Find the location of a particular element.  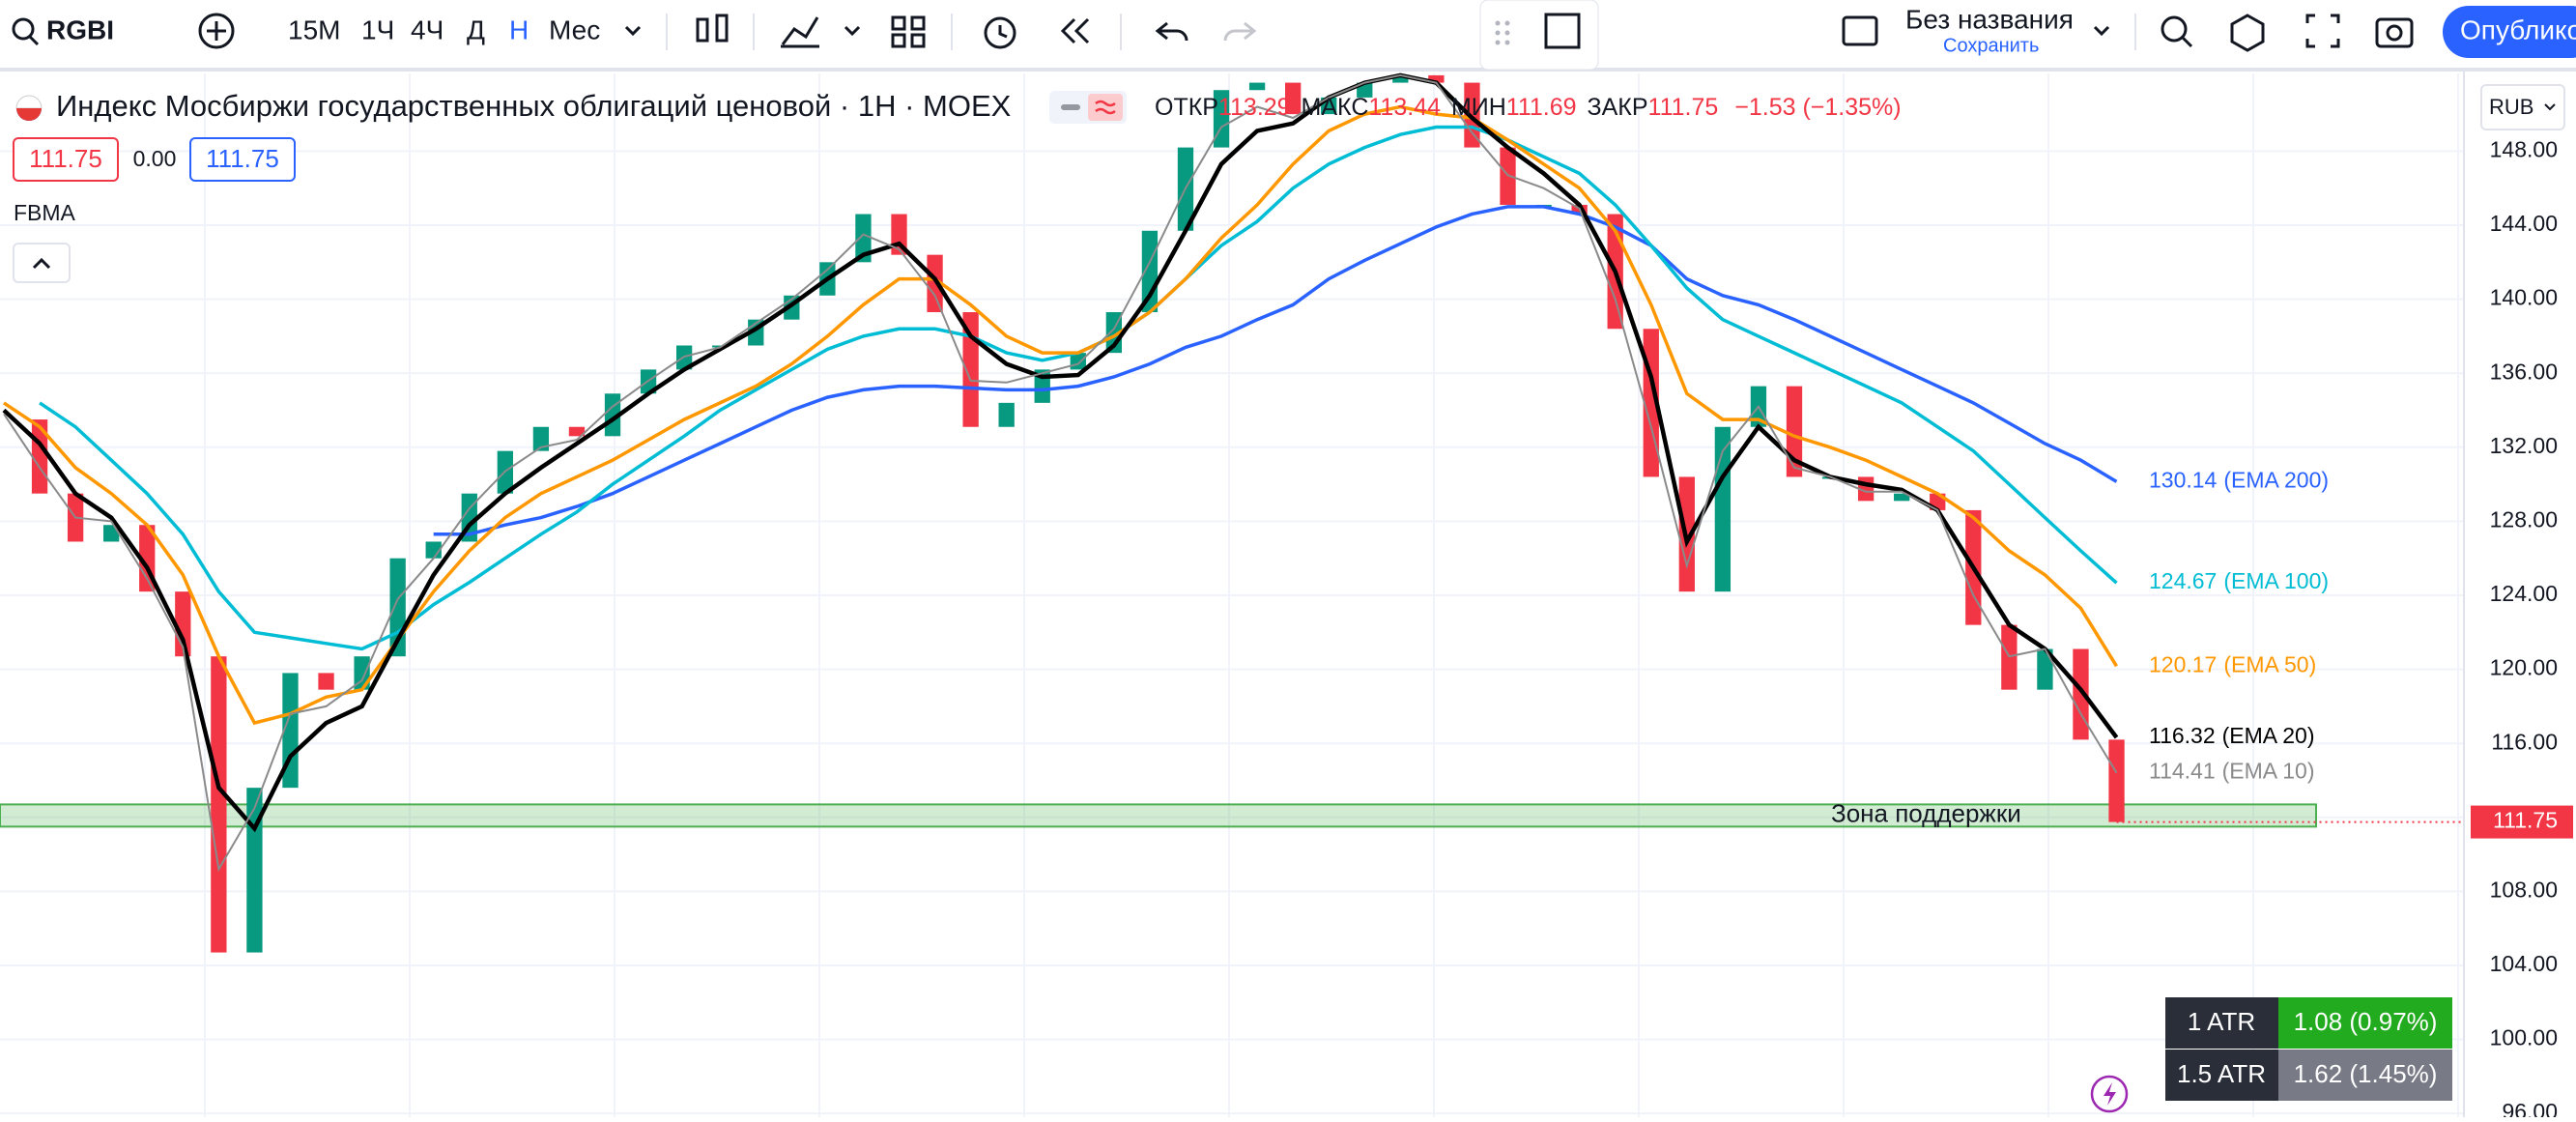

table-text: 1.5 ATR is located at coordinates (2222, 1073).